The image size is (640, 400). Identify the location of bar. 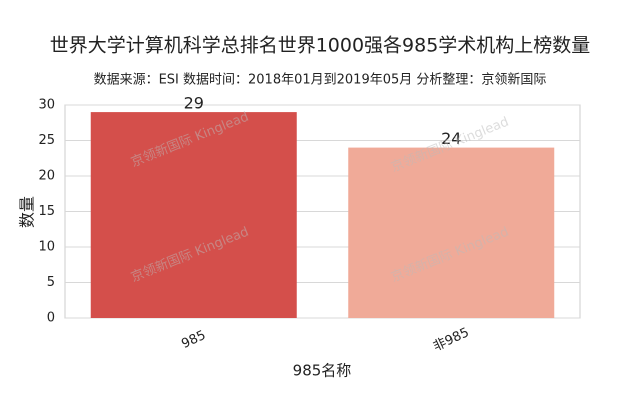
(451, 232).